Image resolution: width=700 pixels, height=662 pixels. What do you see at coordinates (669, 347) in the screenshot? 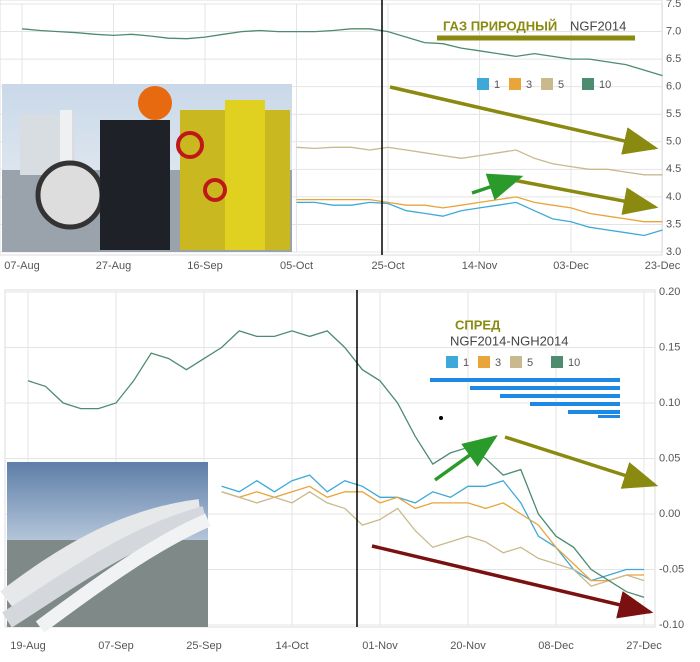
I see `y-tick-label: 0.15` at bounding box center [669, 347].